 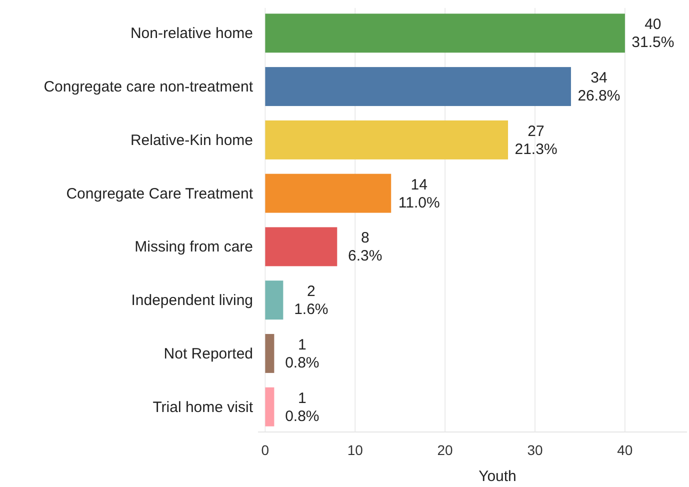 I want to click on y-tick-label: Non-relative home, so click(x=191, y=33).